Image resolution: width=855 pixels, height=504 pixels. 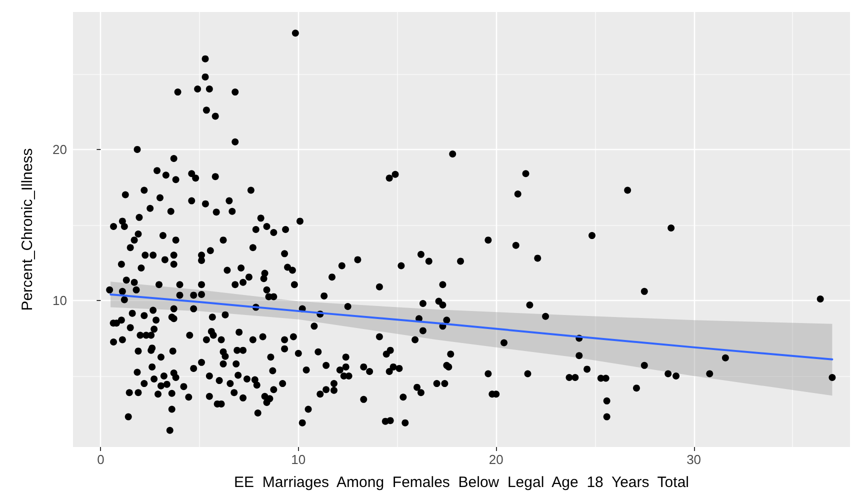 What do you see at coordinates (694, 459) in the screenshot?
I see `x-tick-label: 30` at bounding box center [694, 459].